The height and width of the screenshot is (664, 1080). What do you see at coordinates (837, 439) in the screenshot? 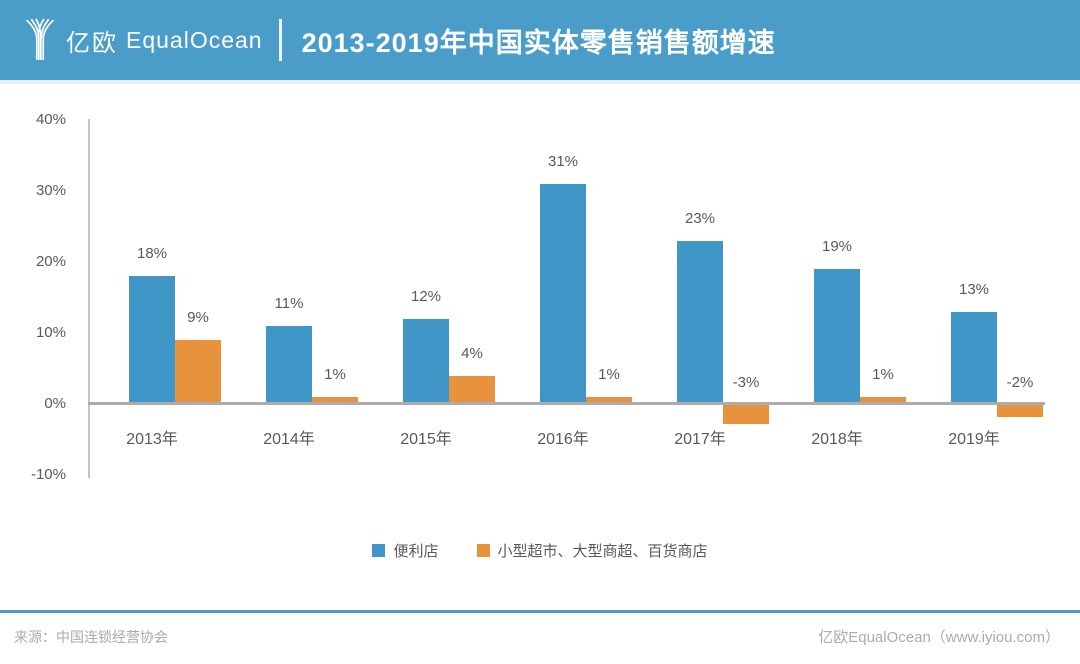
I see `x-axis-label: 2018年` at bounding box center [837, 439].